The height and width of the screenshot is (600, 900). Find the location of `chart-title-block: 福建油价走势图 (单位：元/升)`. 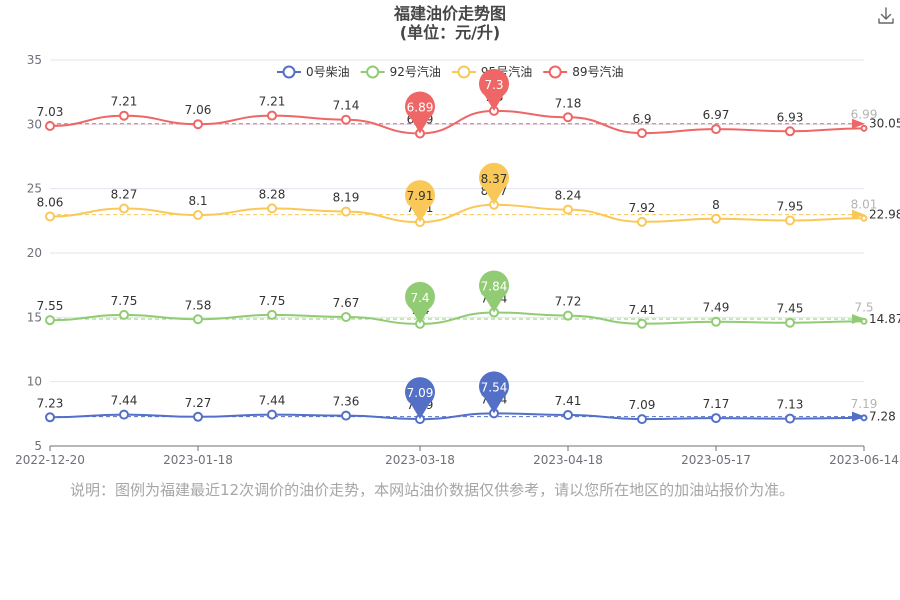

chart-title-block: 福建油价走势图 (单位：元/升) is located at coordinates (450, 23).